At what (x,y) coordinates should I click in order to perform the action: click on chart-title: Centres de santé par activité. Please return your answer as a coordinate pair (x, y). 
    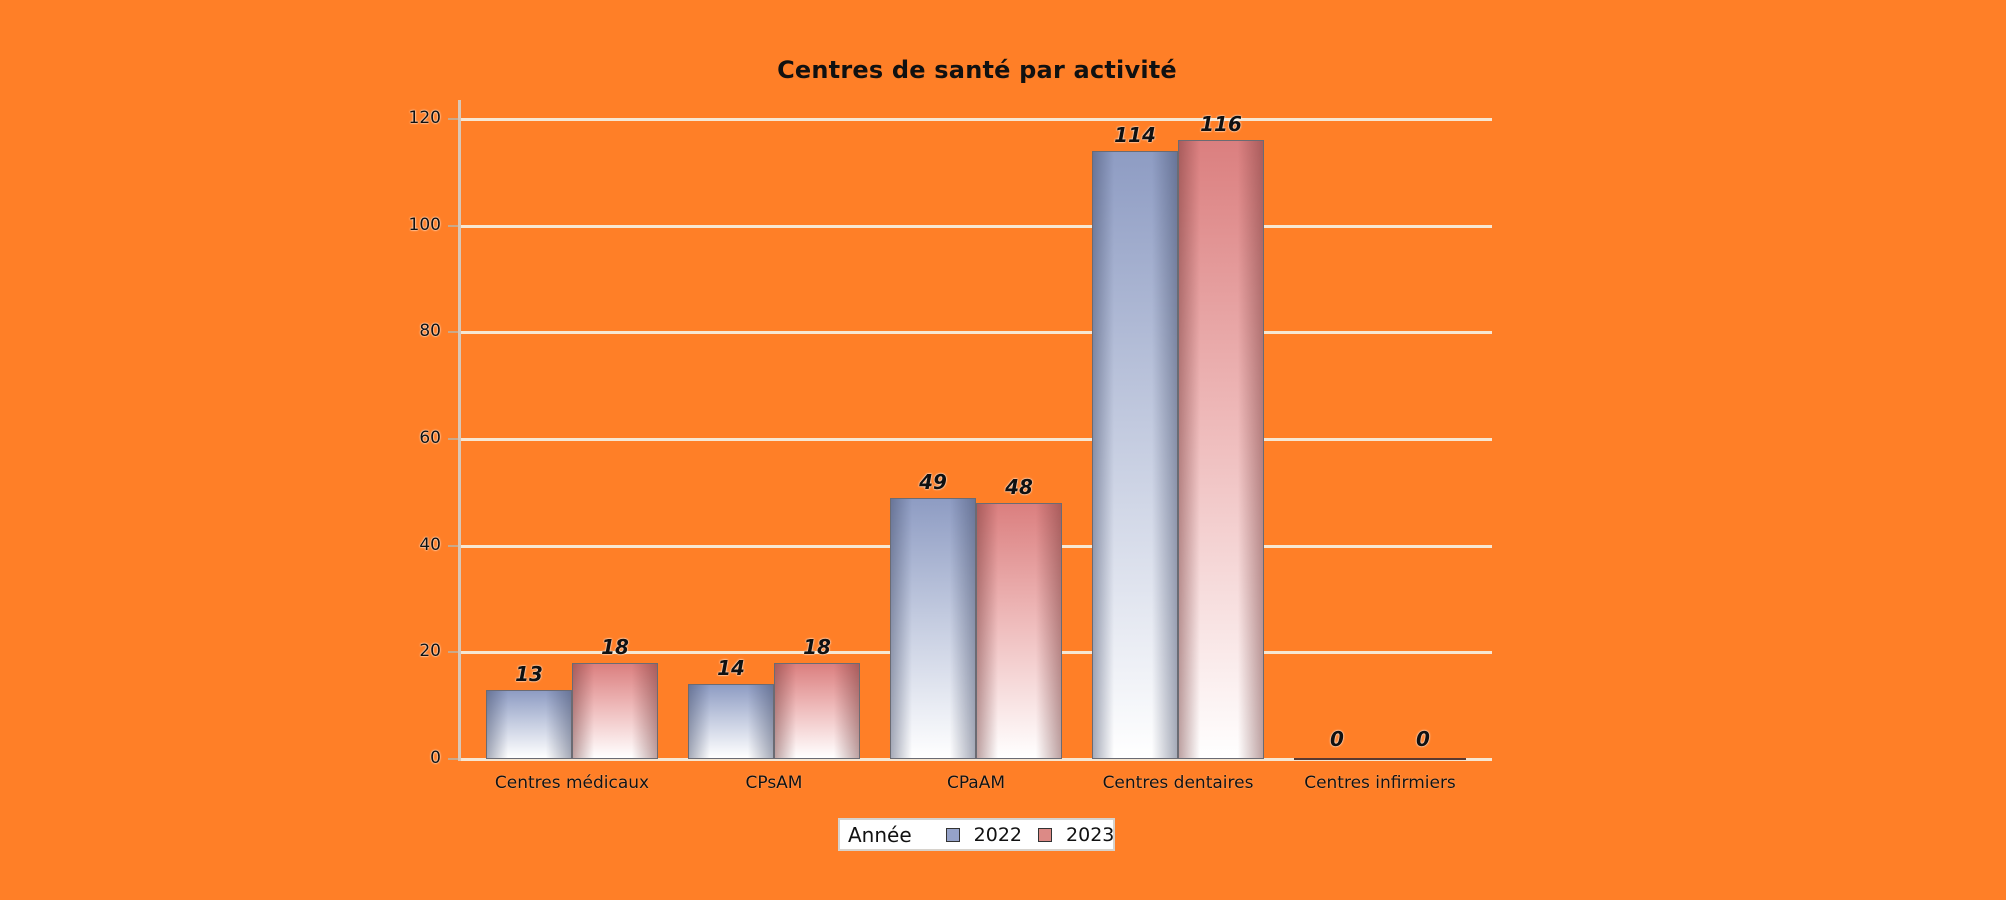
    Looking at the image, I should click on (977, 70).